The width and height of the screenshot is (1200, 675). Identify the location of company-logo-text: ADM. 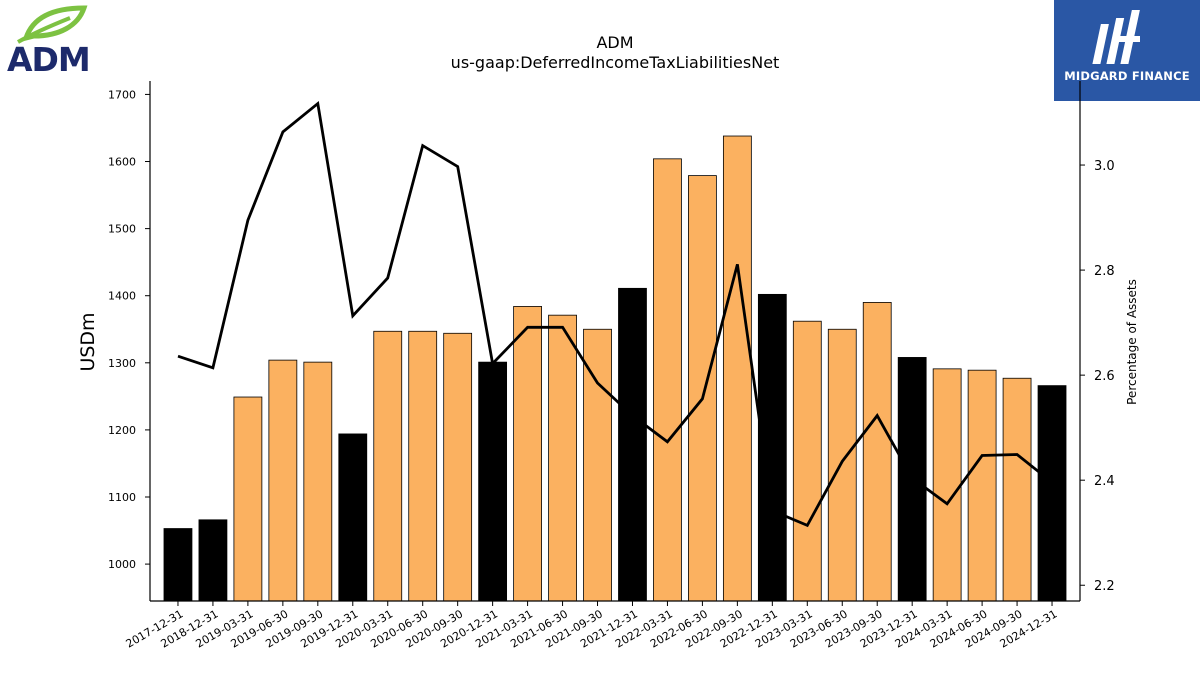
(49, 59).